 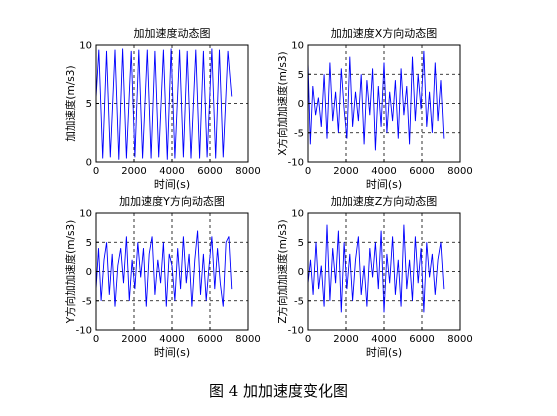 I want to click on y-axis-label: Y方向加加速度(m/s3), so click(x=70, y=272).